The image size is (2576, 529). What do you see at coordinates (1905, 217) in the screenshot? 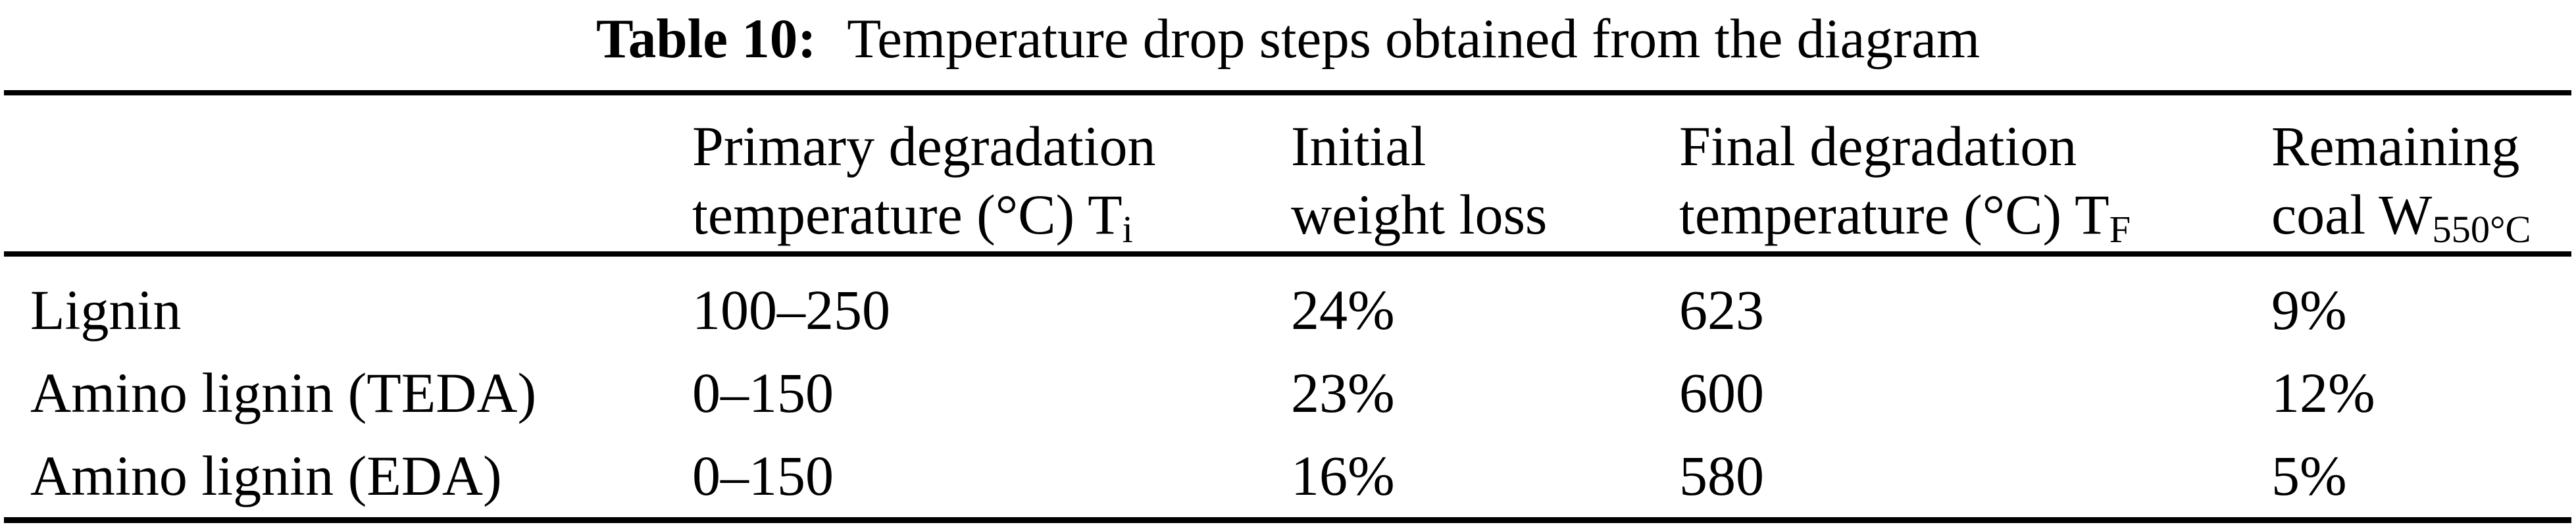
I see `header-line2: temperature (°C) TF` at bounding box center [1905, 217].